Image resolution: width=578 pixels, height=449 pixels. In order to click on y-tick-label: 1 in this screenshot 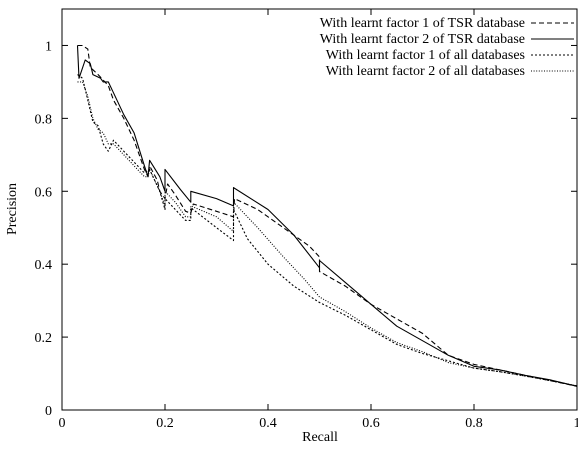, I will do `click(48, 46)`.